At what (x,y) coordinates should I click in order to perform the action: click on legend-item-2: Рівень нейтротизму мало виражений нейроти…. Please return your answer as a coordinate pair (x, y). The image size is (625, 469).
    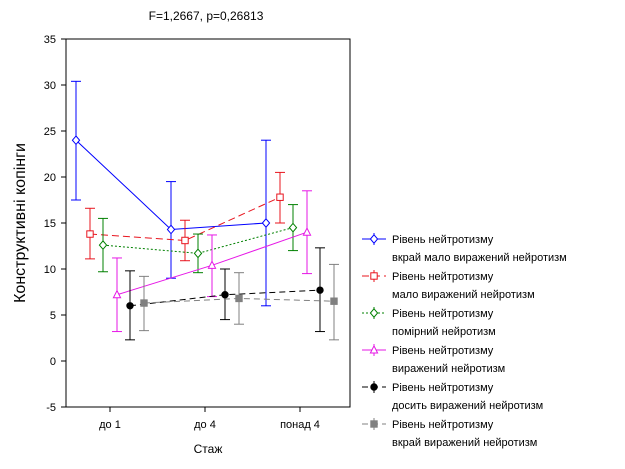
    Looking at the image, I should click on (448, 285).